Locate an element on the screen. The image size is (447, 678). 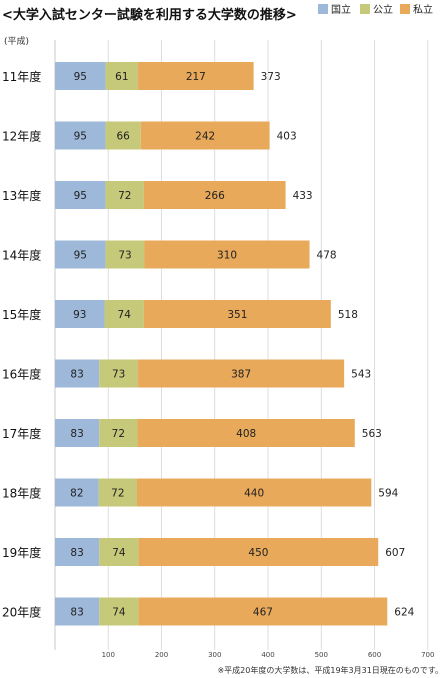
chart-title: <大学入試センター試験を利用する大学数の推移> is located at coordinates (149, 15).